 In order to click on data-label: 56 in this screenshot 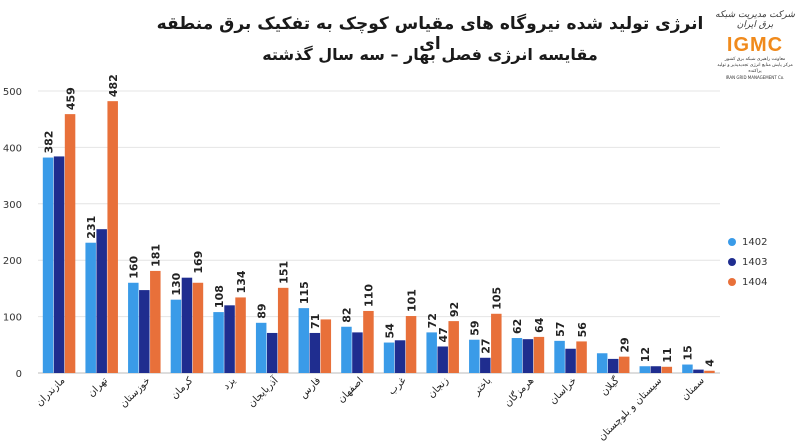, I will do `click(582, 330)`.